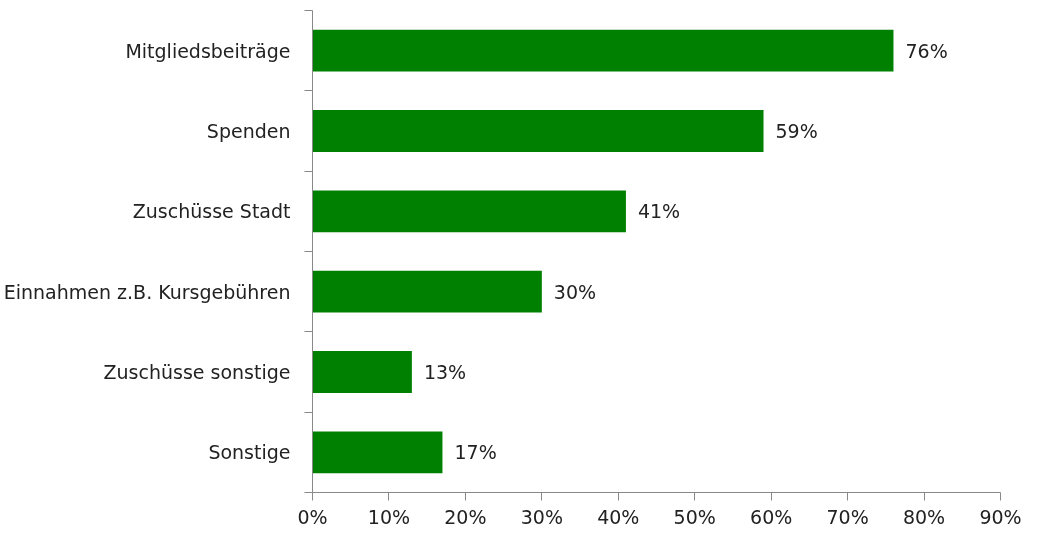 The height and width of the screenshot is (535, 1050). Describe the element at coordinates (1000, 516) in the screenshot. I see `x-tick-label: 90%` at that location.